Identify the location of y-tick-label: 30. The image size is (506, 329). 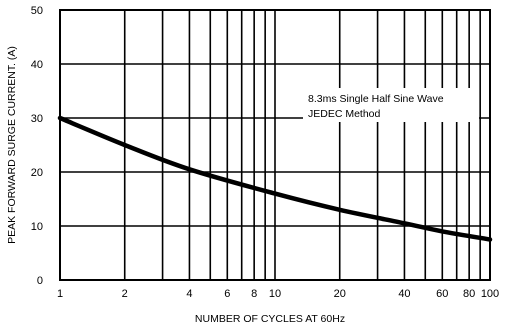
(37, 119).